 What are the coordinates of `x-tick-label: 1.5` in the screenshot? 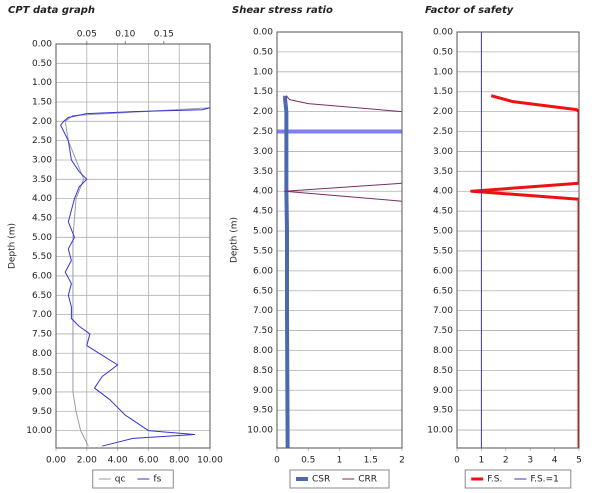 It's located at (371, 461).